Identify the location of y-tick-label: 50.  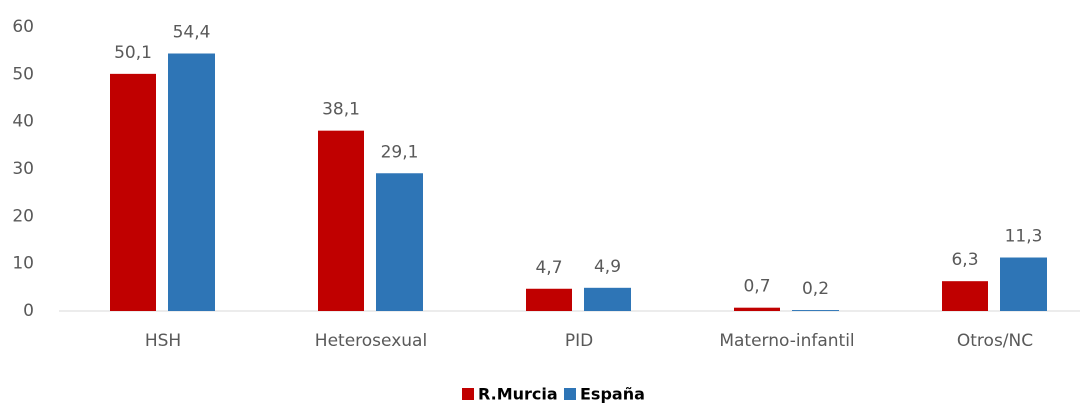
(23, 74).